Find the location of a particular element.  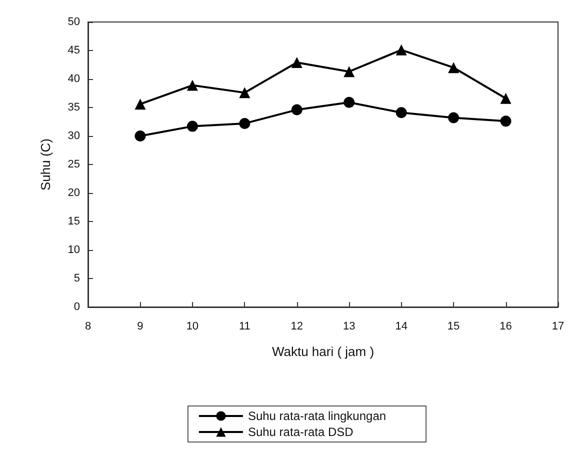

y-tick-label: 40 is located at coordinates (74, 79).